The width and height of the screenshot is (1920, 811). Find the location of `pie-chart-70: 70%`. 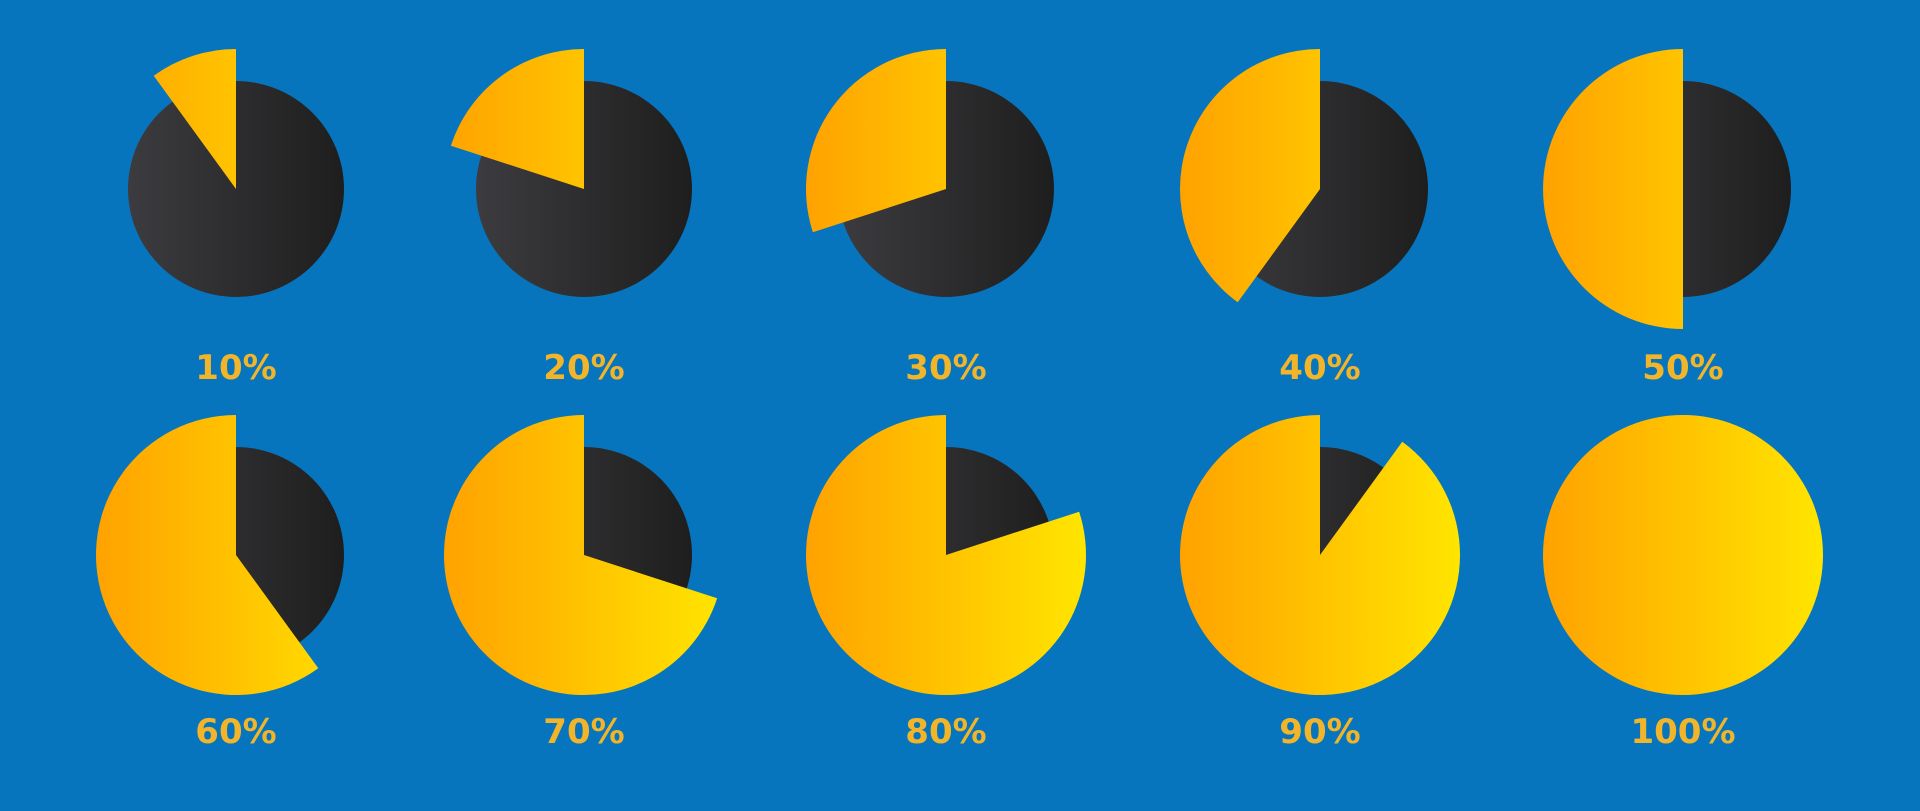

pie-chart-70: 70% is located at coordinates (581, 583).